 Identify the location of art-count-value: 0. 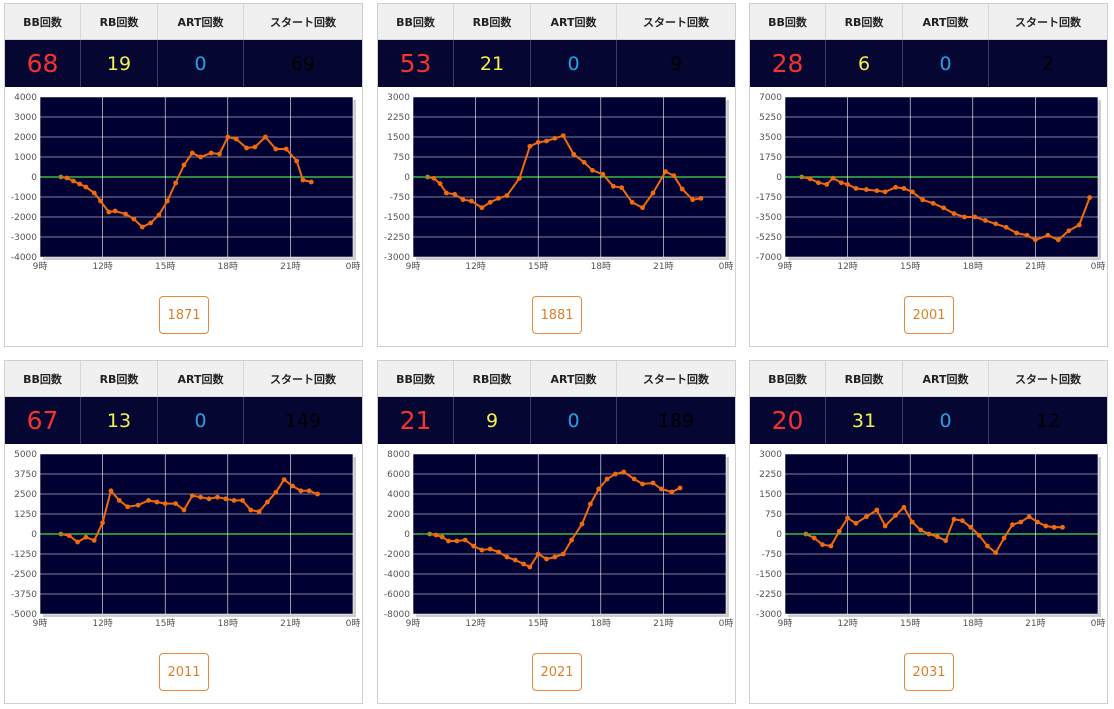
(574, 420).